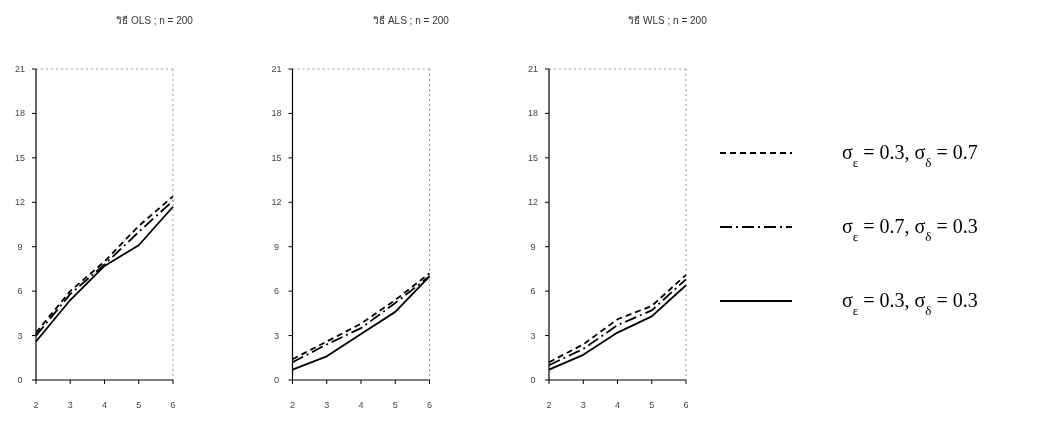  Describe the element at coordinates (910, 229) in the screenshot. I see `text: σ$_{ε}$ = 0.7, σ$_{δ}$ = 0.3` at that location.